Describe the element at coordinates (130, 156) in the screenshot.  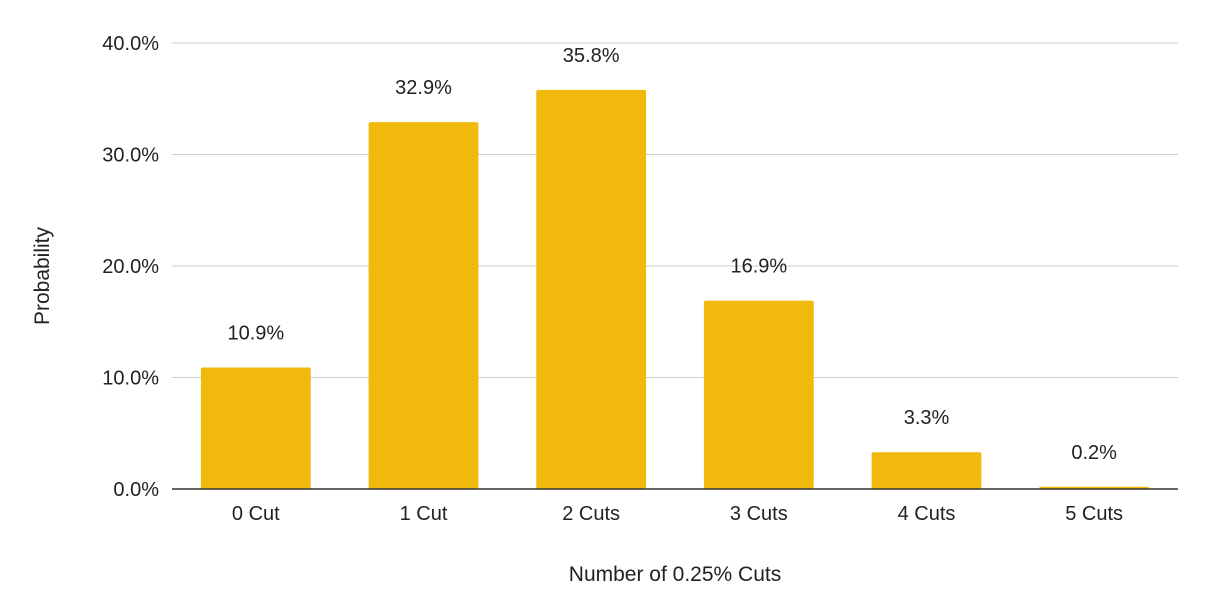
I see `y-tick-label: 30.0%` at that location.